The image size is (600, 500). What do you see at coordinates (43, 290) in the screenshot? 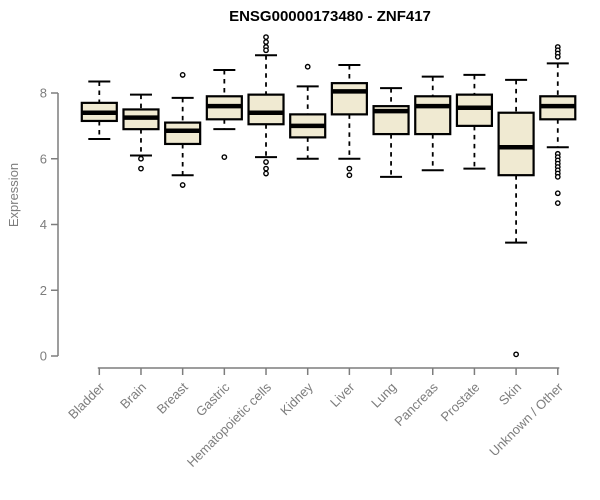
I see `y-tick-label: 2` at bounding box center [43, 290].